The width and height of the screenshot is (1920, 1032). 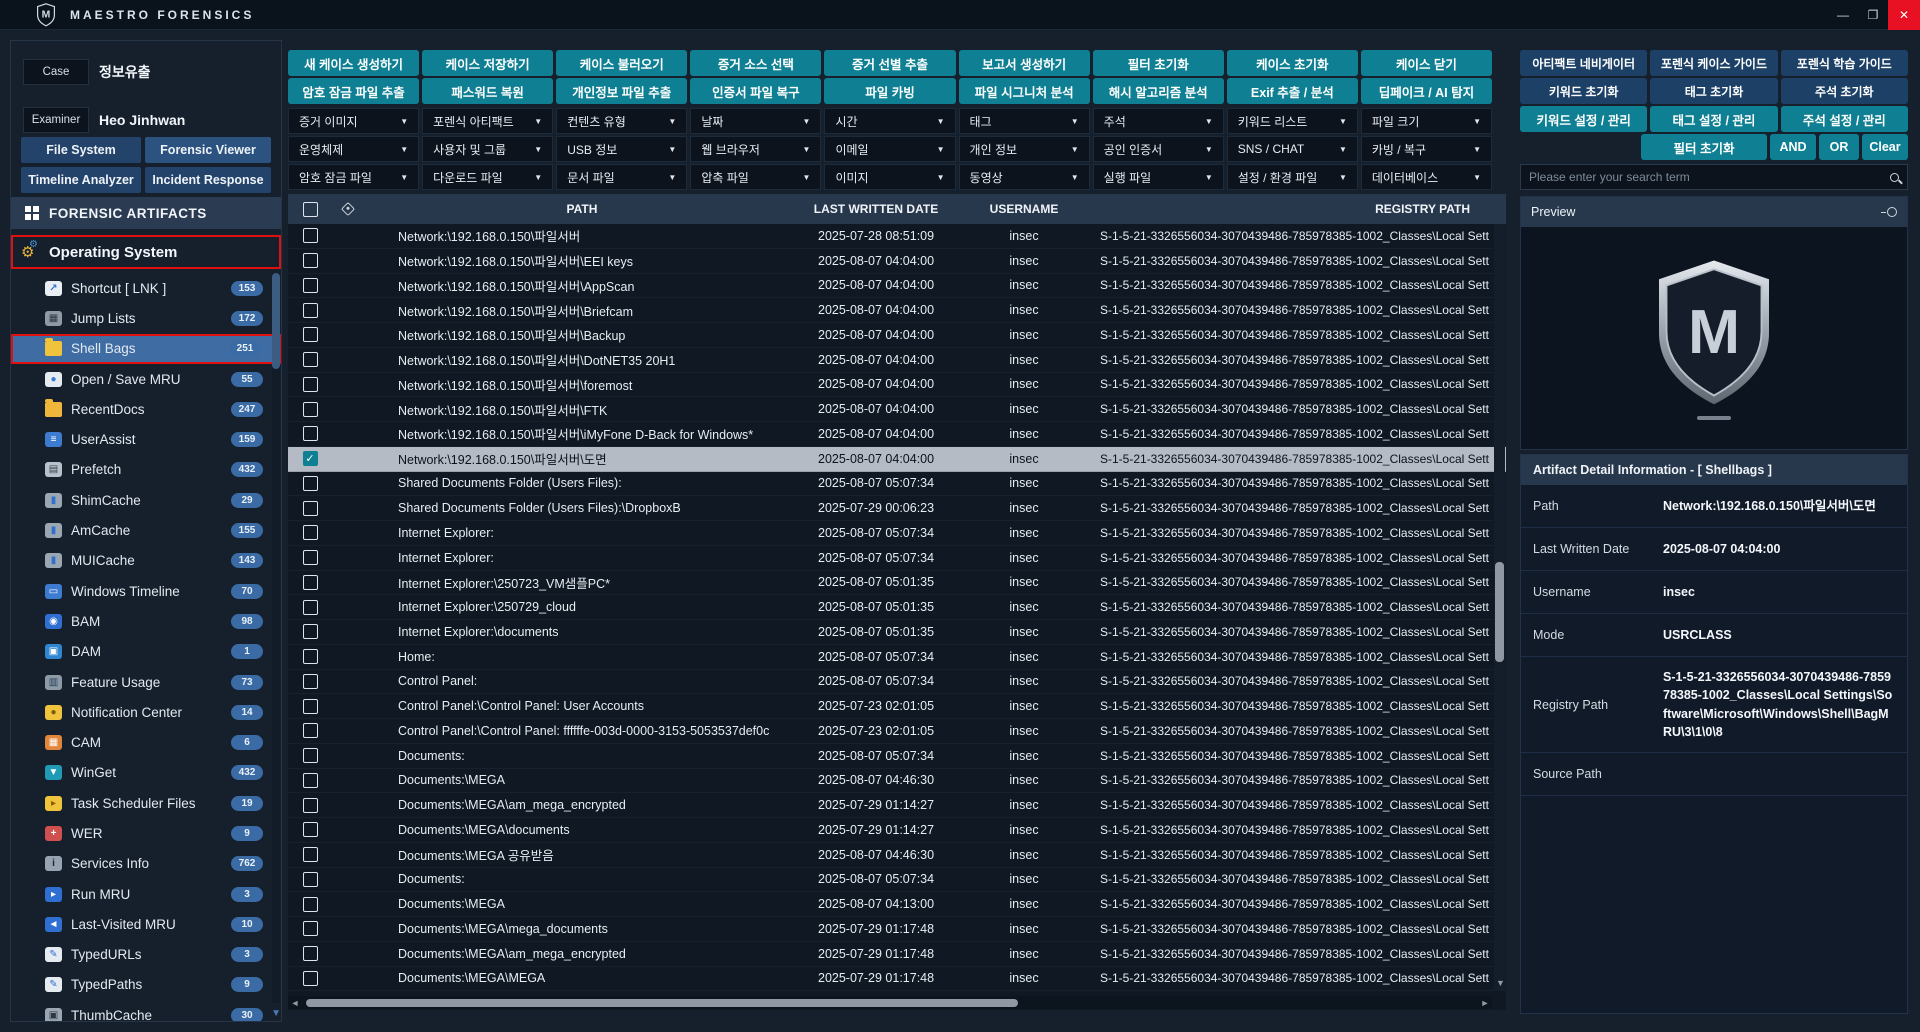 What do you see at coordinates (146, 833) in the screenshot?
I see `sidebar-item-wer: + WER 9` at bounding box center [146, 833].